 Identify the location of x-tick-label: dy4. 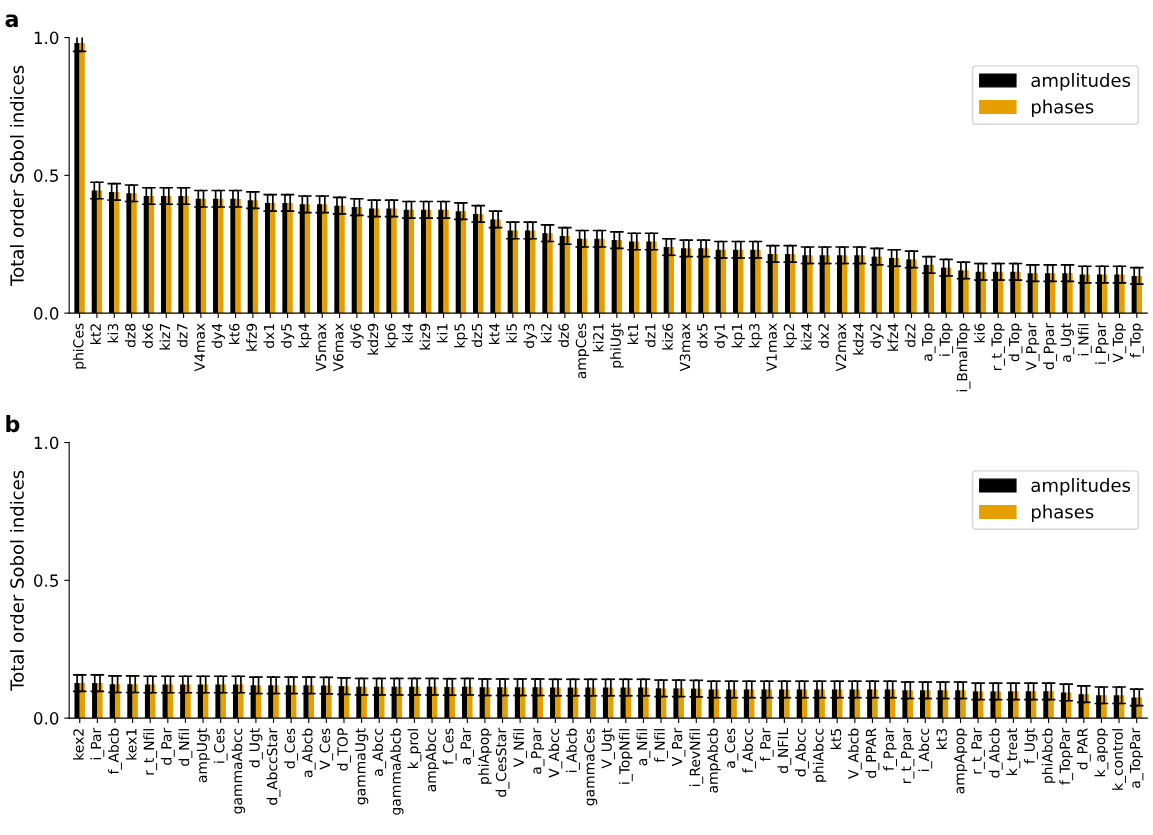
(218, 335).